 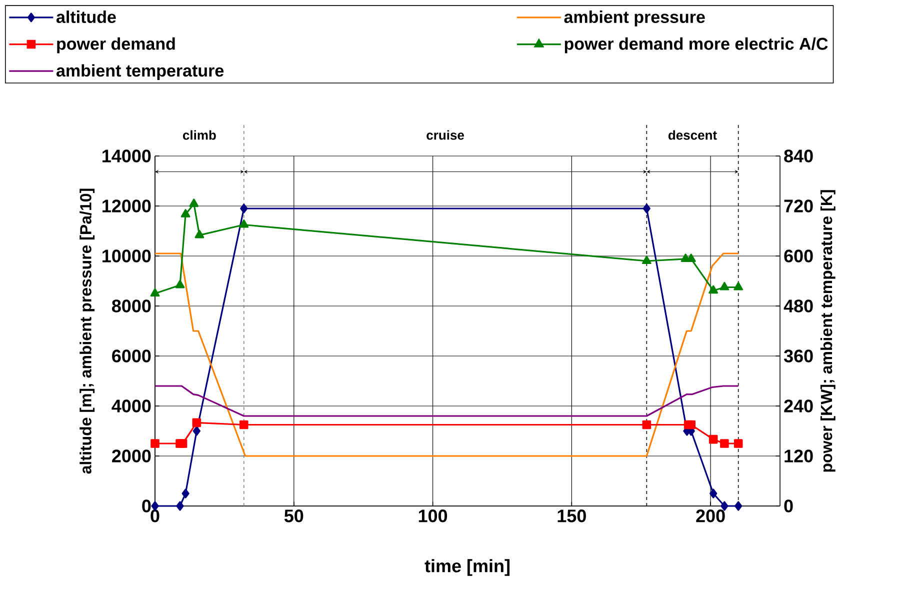 I want to click on y2-tick-label: 720, so click(x=798, y=206).